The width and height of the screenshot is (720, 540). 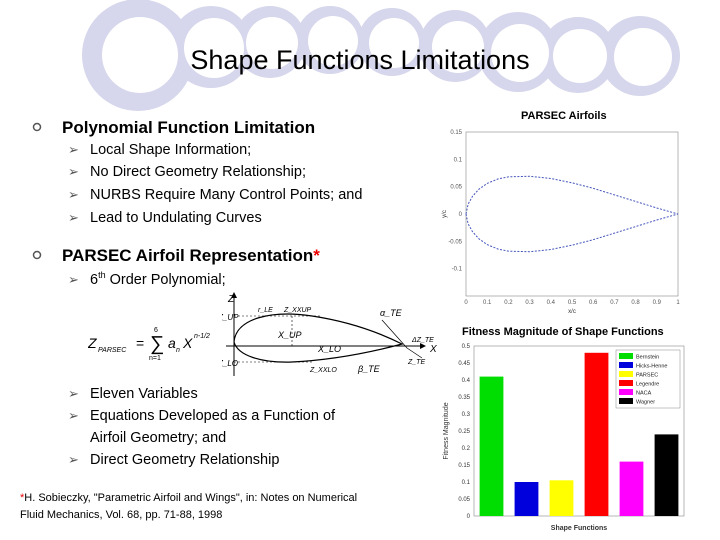 I want to click on svg-text: X, so click(x=187, y=343).